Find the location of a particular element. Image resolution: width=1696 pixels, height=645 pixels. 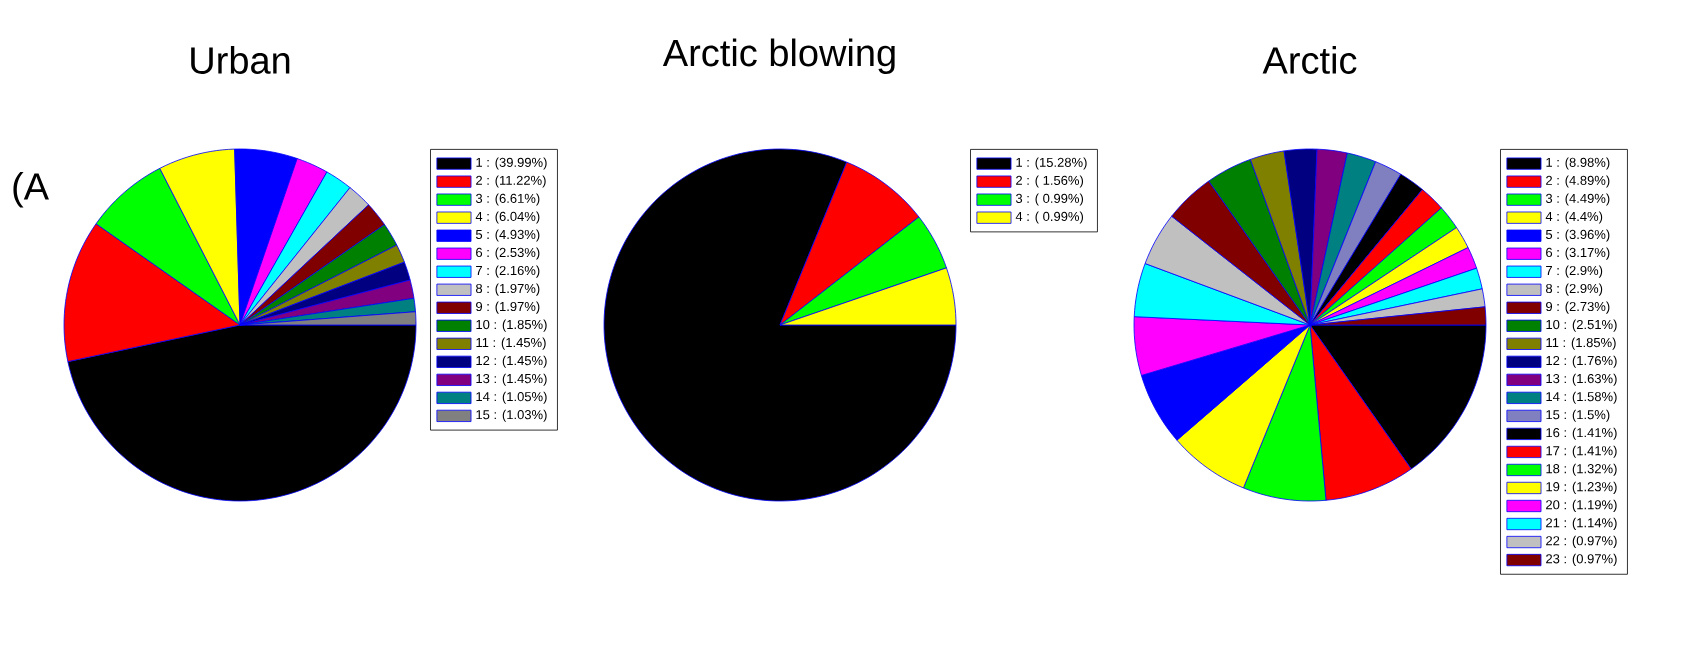

legend-label: 13 : (1.63%) is located at coordinates (1581, 379).